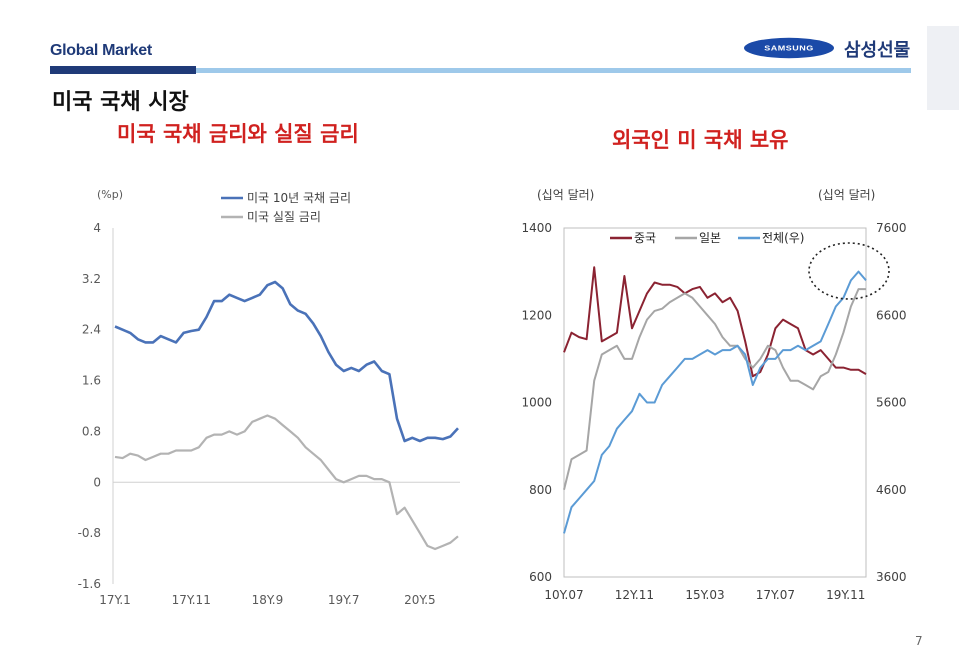 This screenshot has width=959, height=668. I want to click on brand-logo: SAMSUNG 삼성선물, so click(828, 48).